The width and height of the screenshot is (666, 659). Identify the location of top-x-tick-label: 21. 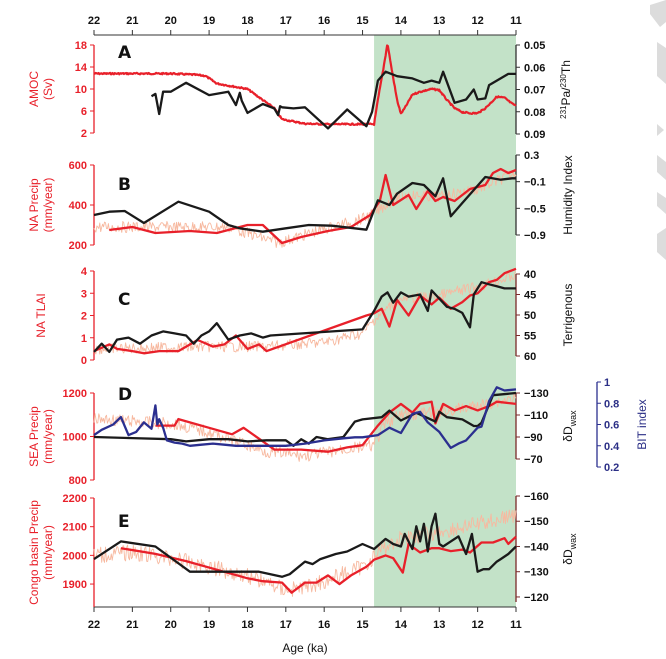
(132, 21).